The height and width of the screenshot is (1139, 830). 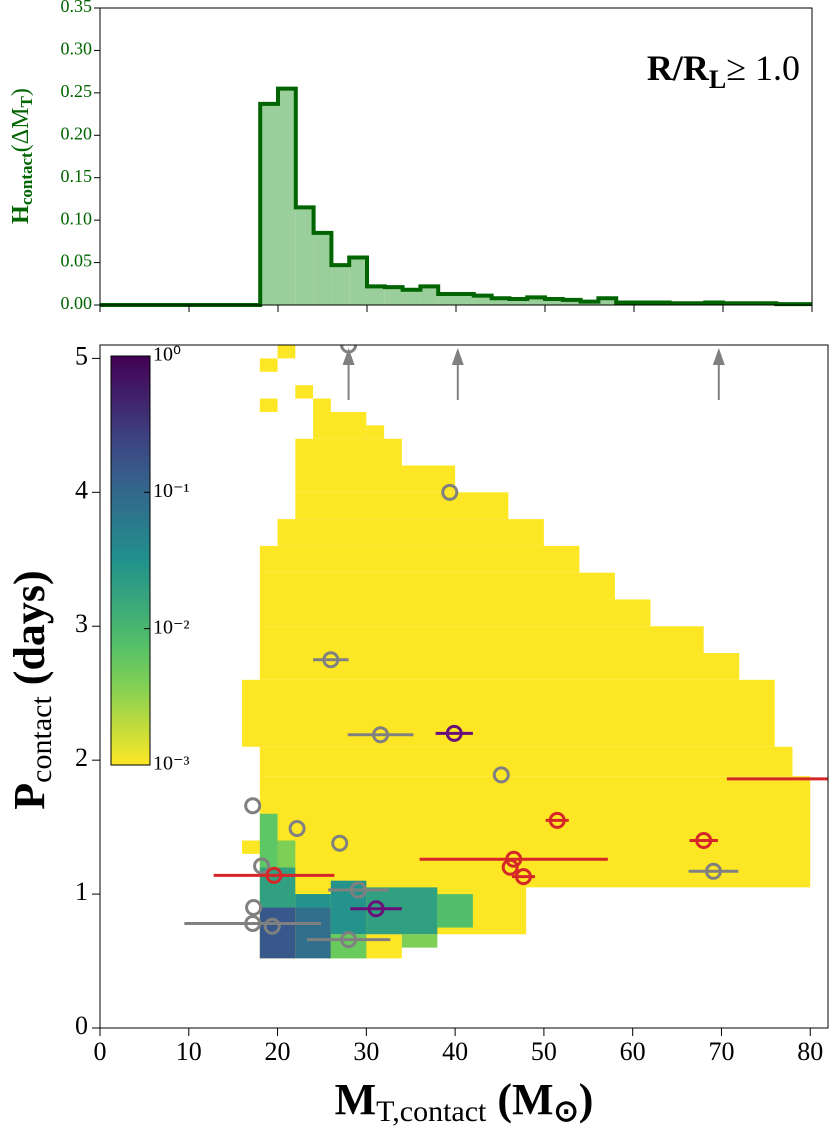 I want to click on y-tick-label: 1, so click(x=81, y=891).